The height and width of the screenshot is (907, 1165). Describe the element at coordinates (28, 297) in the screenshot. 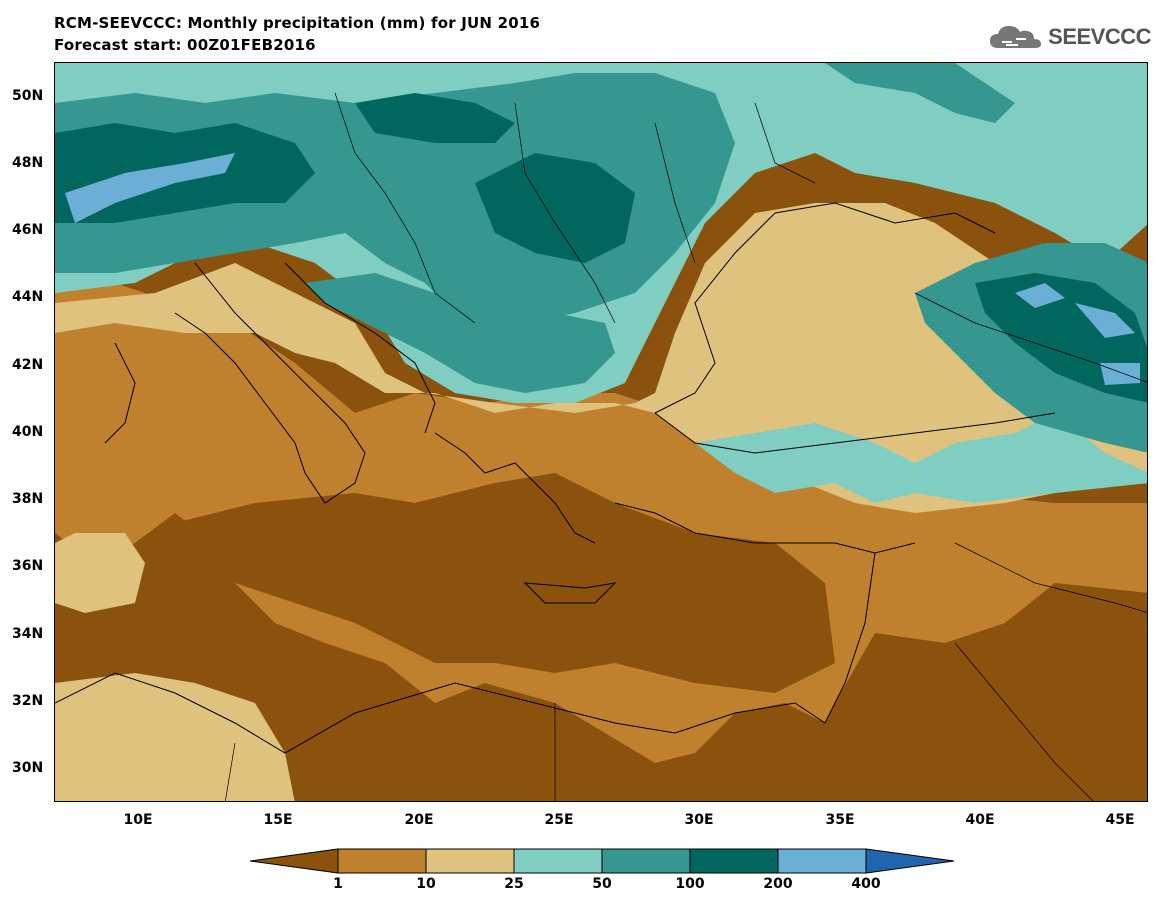

I see `lat-label: 44N` at that location.